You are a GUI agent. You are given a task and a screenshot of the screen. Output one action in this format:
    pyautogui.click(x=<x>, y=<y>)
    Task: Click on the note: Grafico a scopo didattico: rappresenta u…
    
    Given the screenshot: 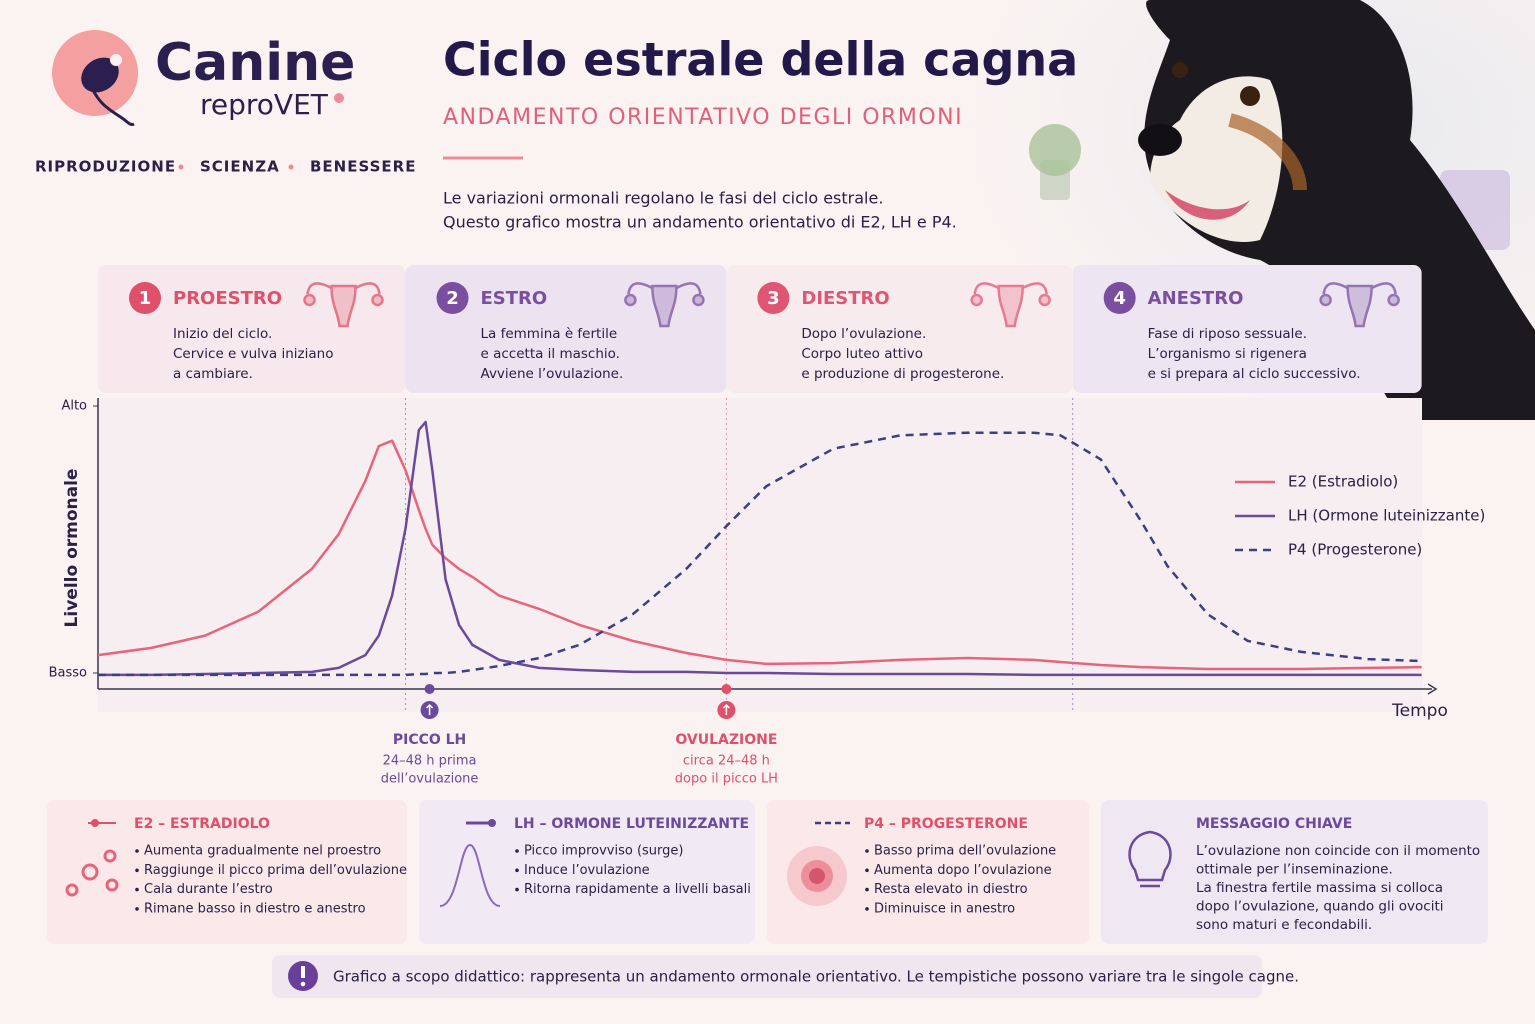 What is the action you would take?
    pyautogui.click(x=816, y=977)
    